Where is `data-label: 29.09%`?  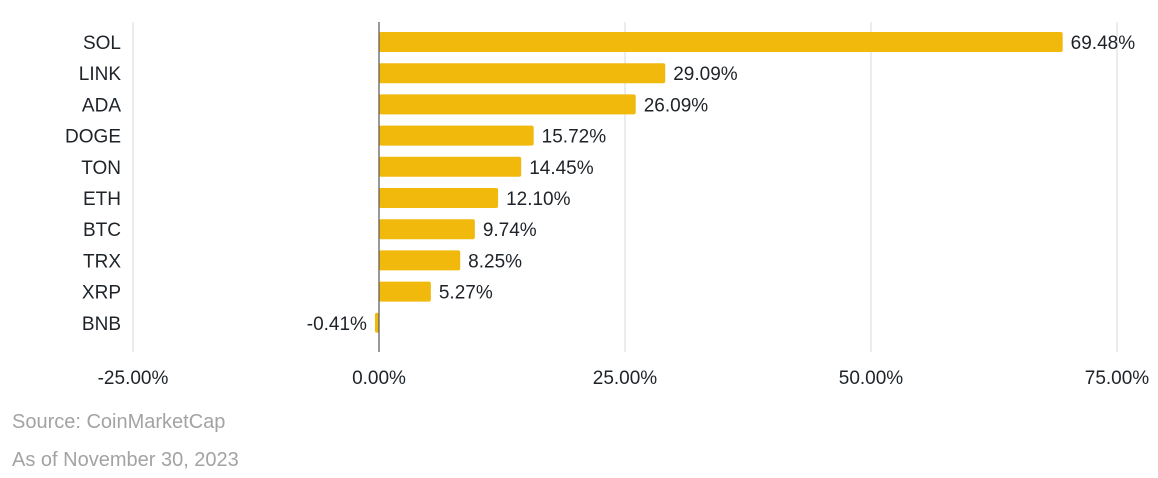 data-label: 29.09% is located at coordinates (705, 74).